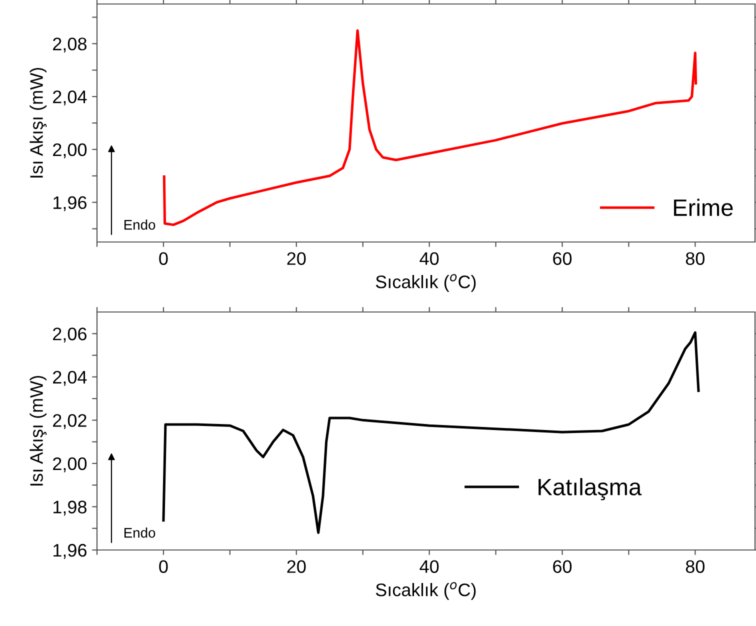 The image size is (756, 626). I want to click on y-tick-label: 2,02, so click(69, 422).